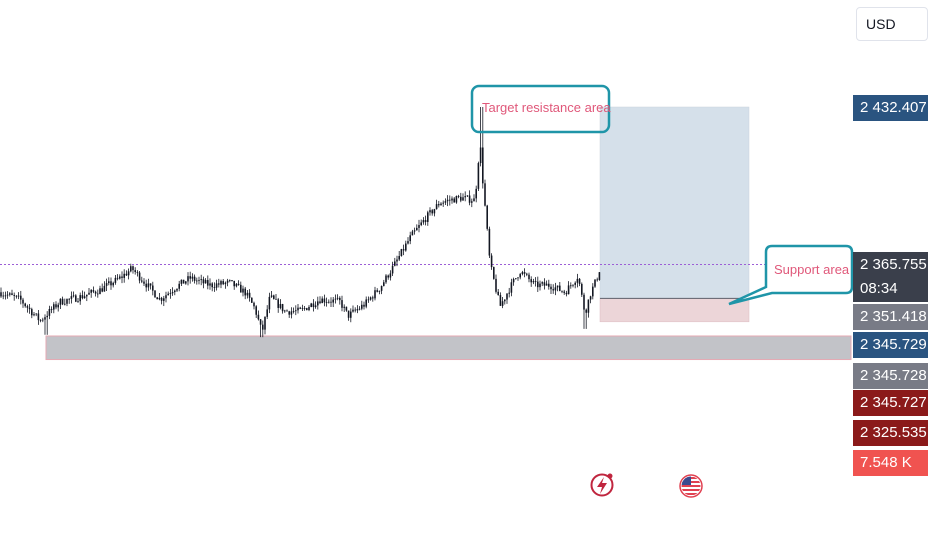  What do you see at coordinates (546, 107) in the screenshot?
I see `target-resistance-label: Target resistance area` at bounding box center [546, 107].